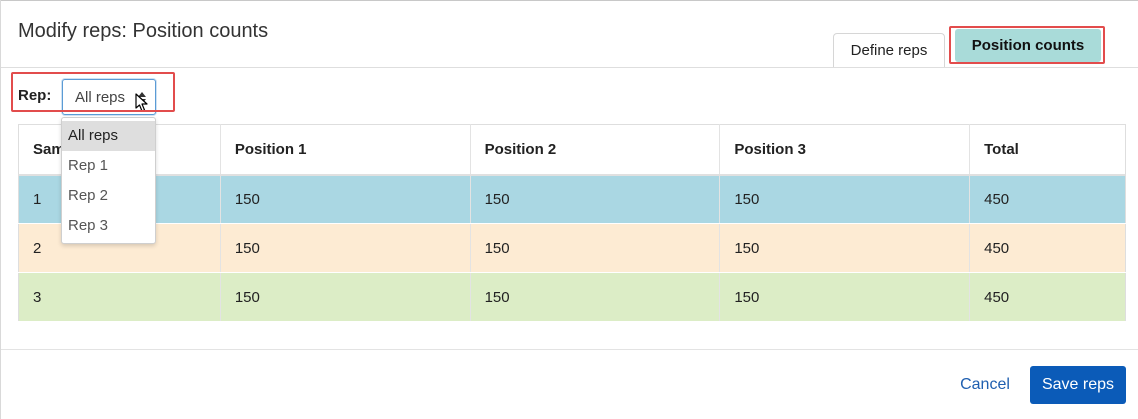 The image size is (1138, 419). I want to click on tab-highlight-box, so click(1027, 45).